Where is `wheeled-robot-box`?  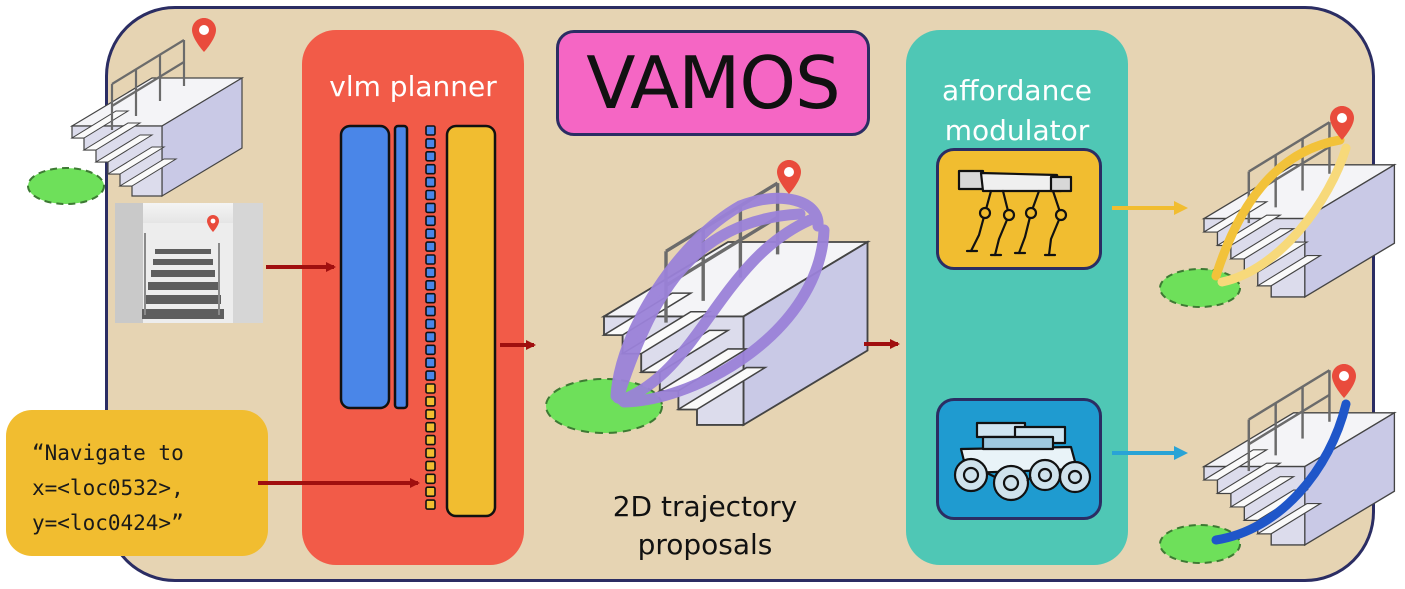 wheeled-robot-box is located at coordinates (1019, 459).